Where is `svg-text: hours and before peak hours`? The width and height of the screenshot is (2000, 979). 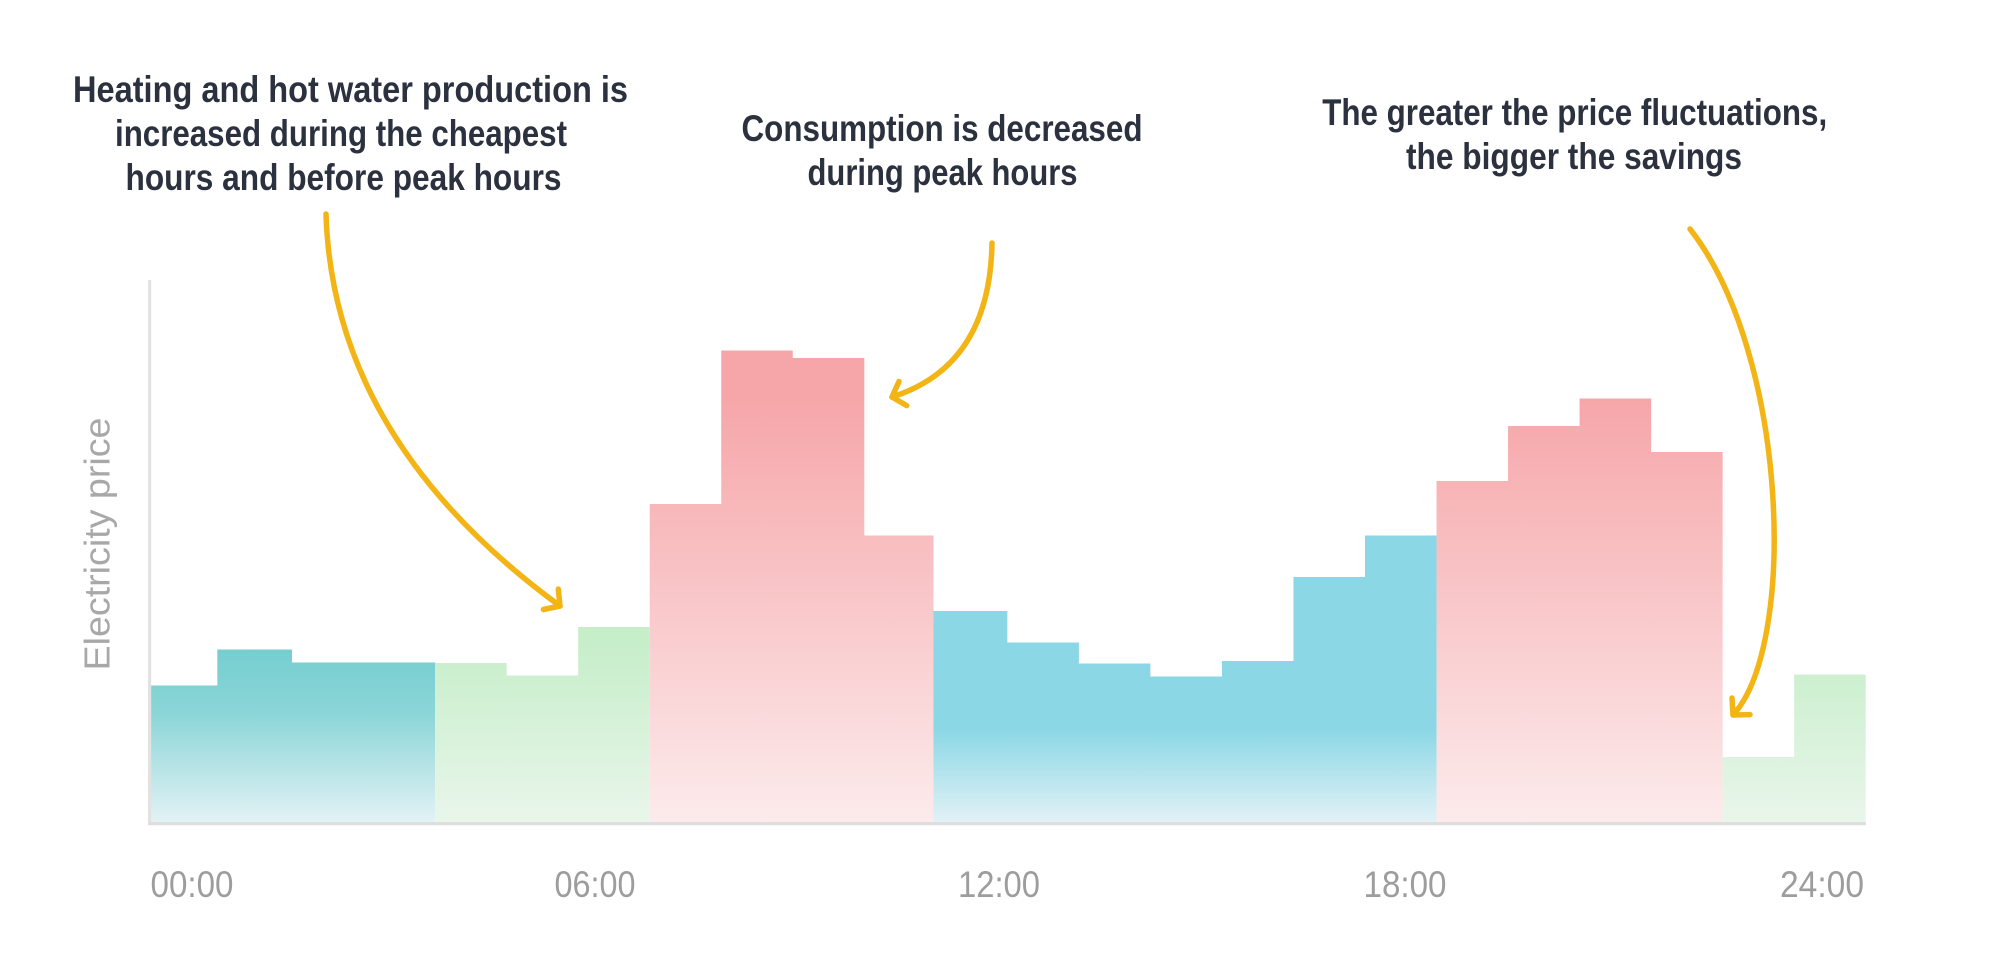
svg-text: hours and before peak hours is located at coordinates (344, 177).